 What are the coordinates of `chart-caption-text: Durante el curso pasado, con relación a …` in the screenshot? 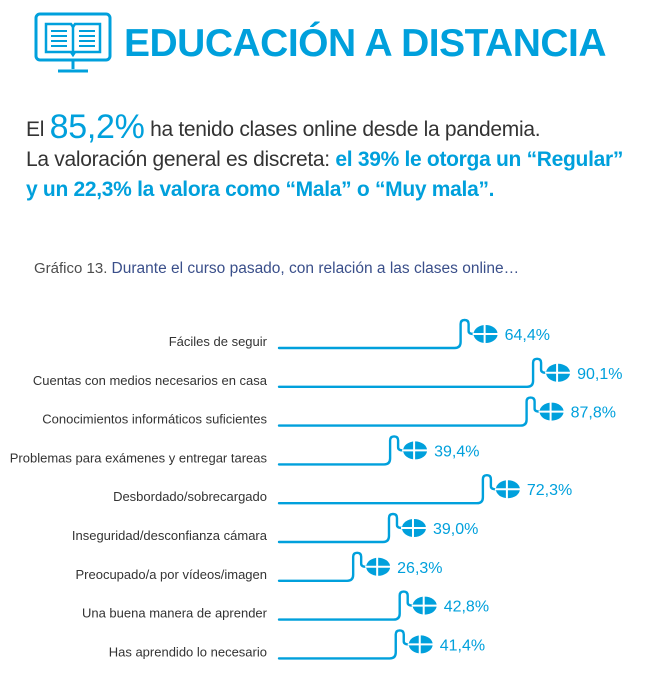 It's located at (315, 268).